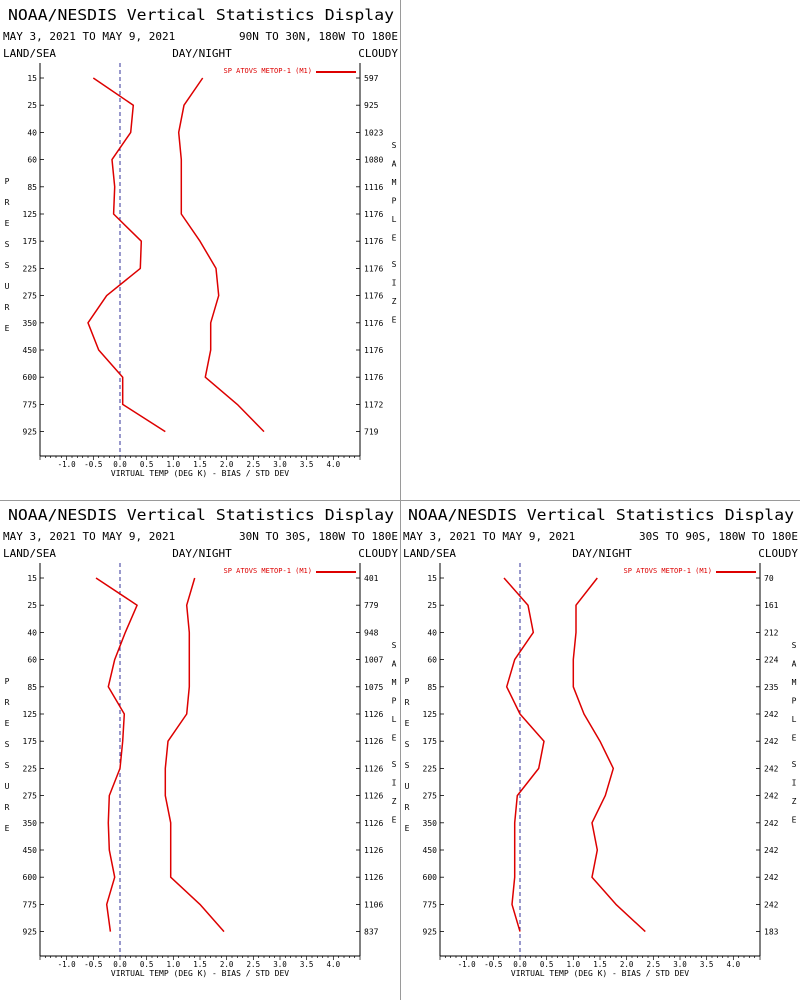  What do you see at coordinates (254, 964) in the screenshot?
I see `x-tick-label: 2.5` at bounding box center [254, 964].